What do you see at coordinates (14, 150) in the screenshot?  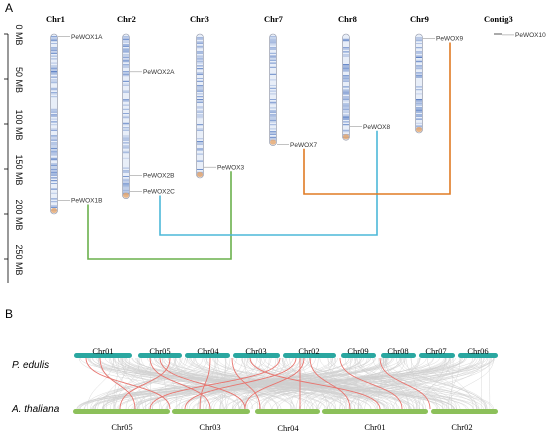 I see `scale-ticks: 0 MB 50 MB 100 MB 150 MB 200 MB 250 MB` at bounding box center [14, 150].